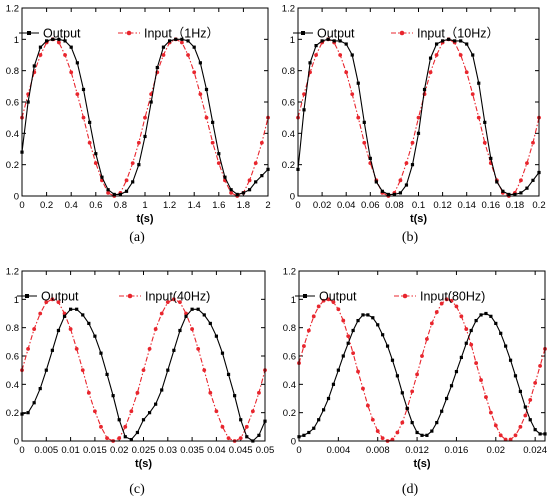 This screenshot has width=550, height=500. What do you see at coordinates (491, 205) in the screenshot?
I see `x-tick-label: 0.16` at bounding box center [491, 205].